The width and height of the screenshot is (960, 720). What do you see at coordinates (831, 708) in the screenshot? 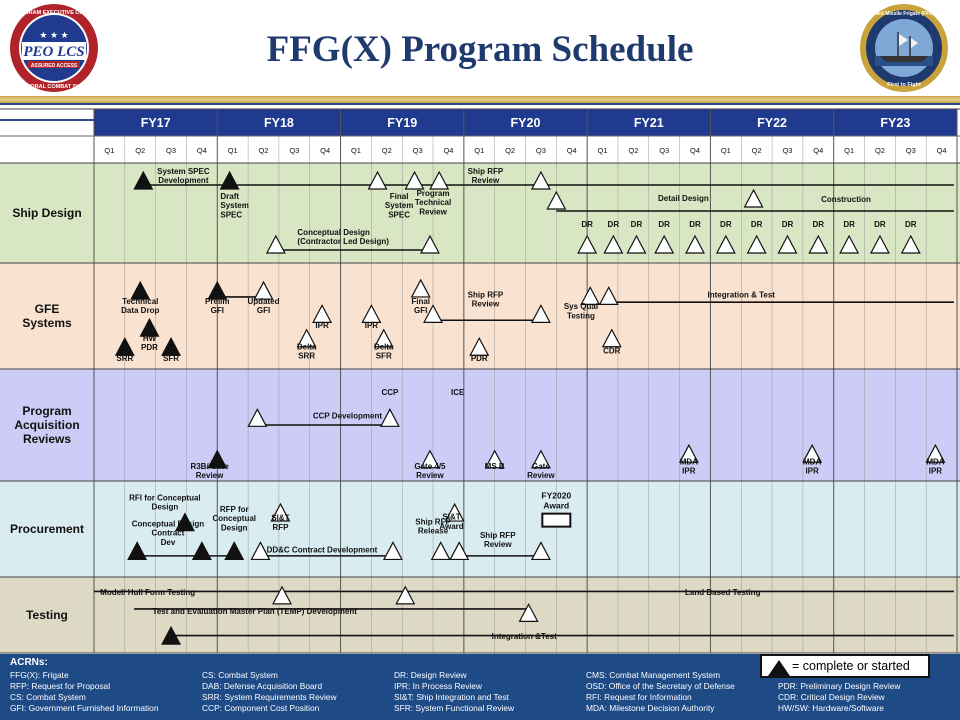
I see `acronym-entry: HW/SW: Hardware/Software` at bounding box center [831, 708].